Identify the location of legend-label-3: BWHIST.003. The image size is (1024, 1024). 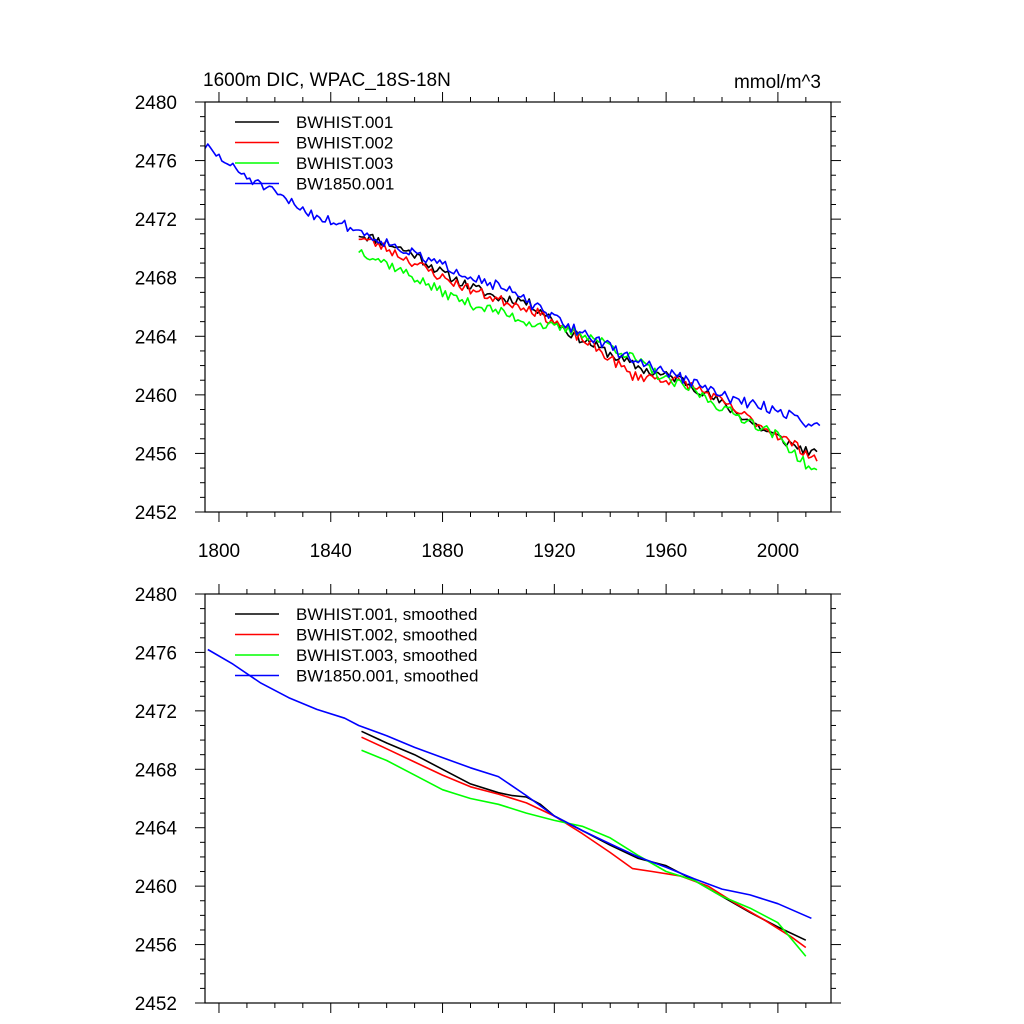
(344, 163).